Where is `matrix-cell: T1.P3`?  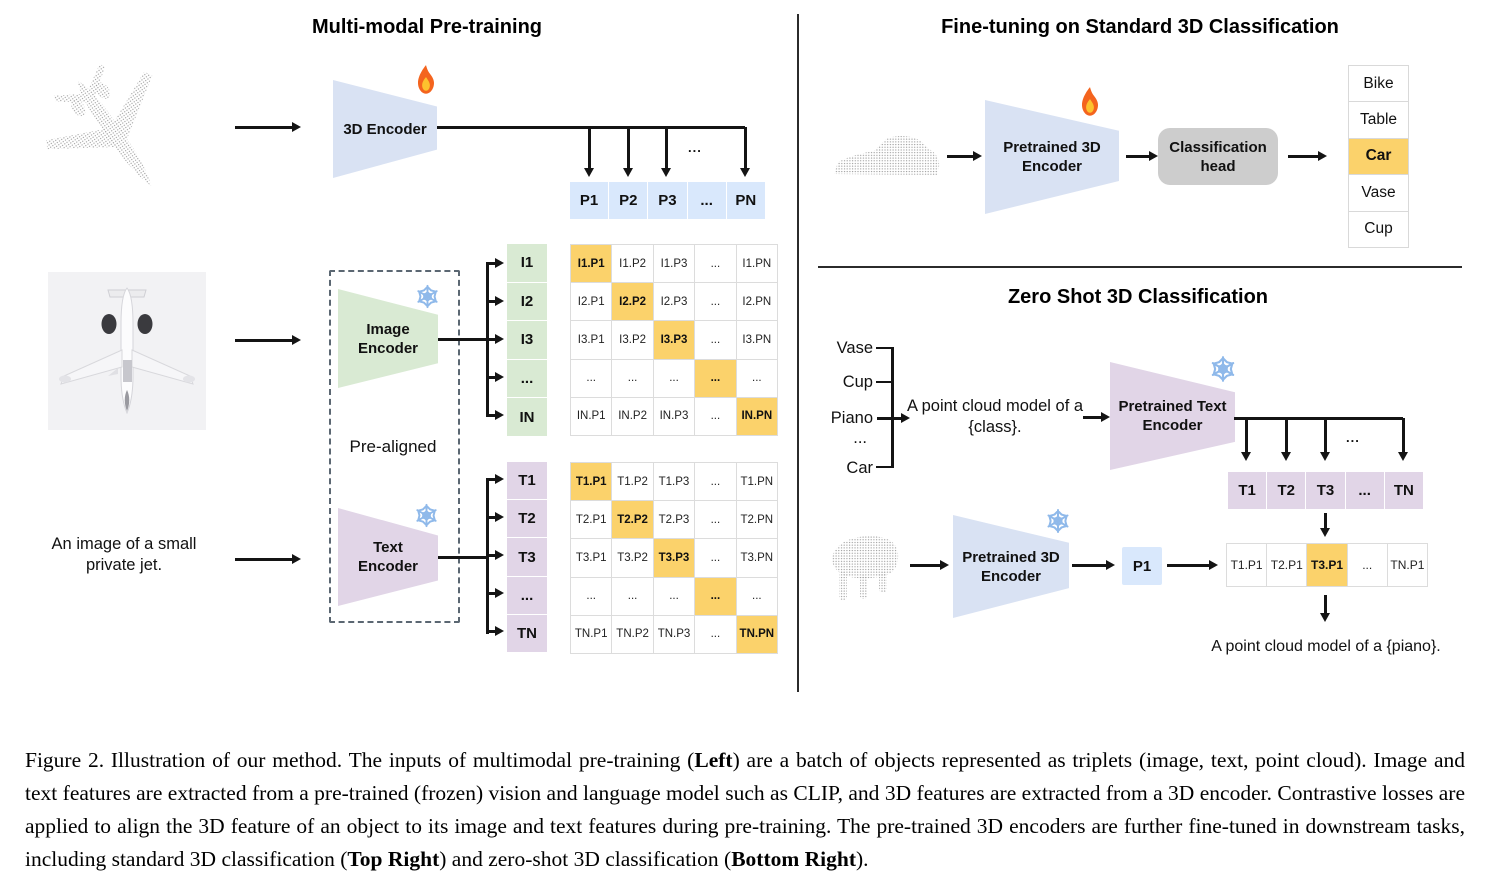 matrix-cell: T1.P3 is located at coordinates (674, 482).